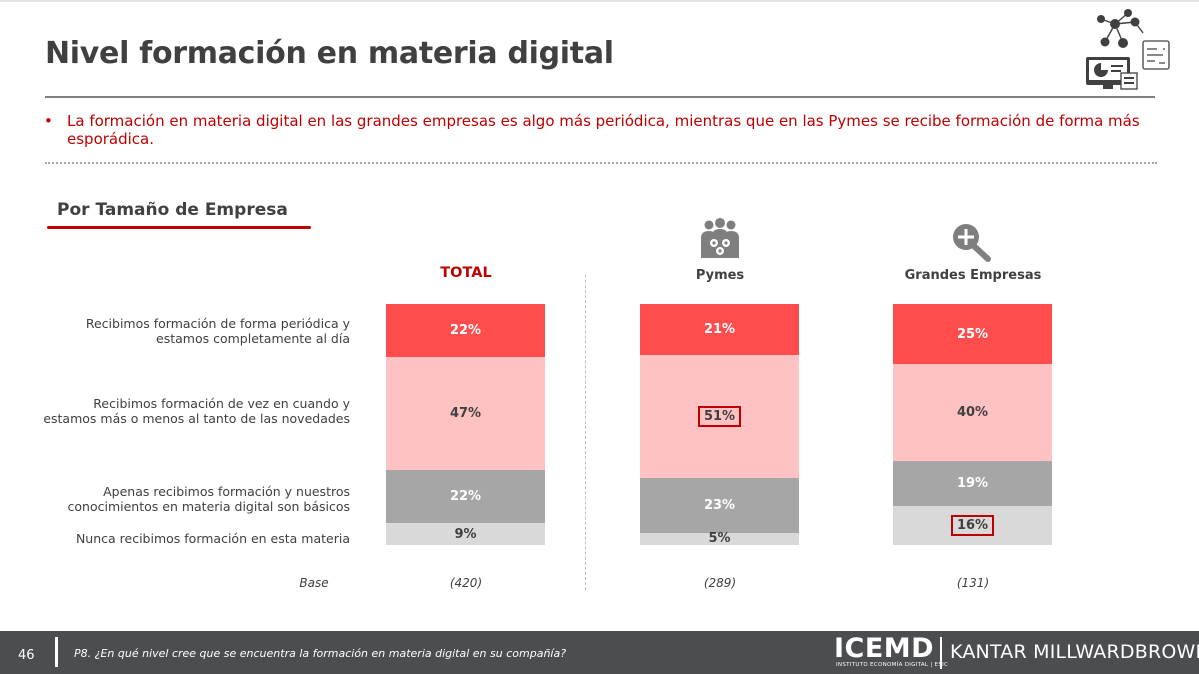 This screenshot has height=674, width=1199. What do you see at coordinates (329, 53) in the screenshot?
I see `page-title: Nivel formación en materia digital` at bounding box center [329, 53].